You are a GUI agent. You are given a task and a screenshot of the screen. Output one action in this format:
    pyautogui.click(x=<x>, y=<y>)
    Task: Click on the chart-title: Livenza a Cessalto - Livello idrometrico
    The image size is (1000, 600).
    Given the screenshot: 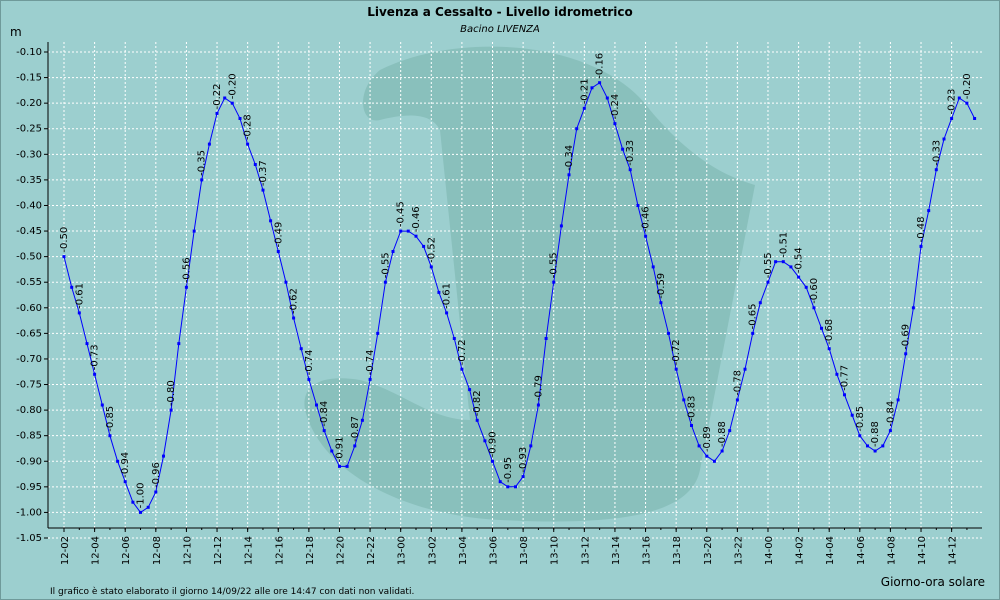 What is the action you would take?
    pyautogui.click(x=500, y=12)
    